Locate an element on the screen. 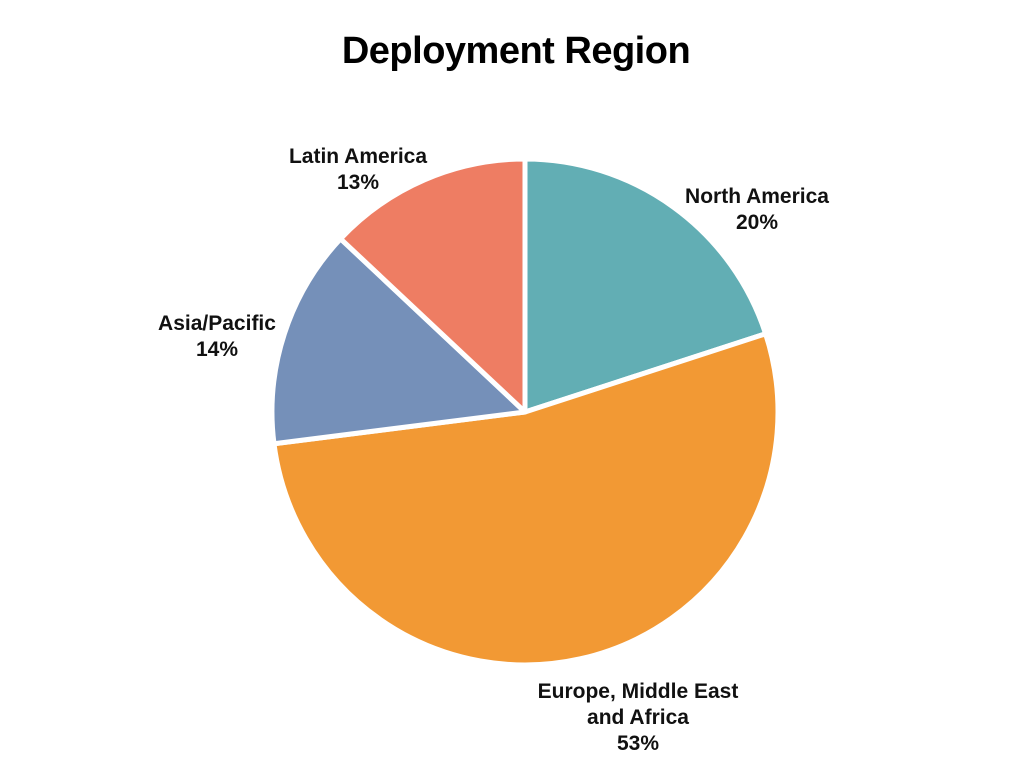 The height and width of the screenshot is (775, 1032). pie-slice-asia-pacific is located at coordinates (398, 341).